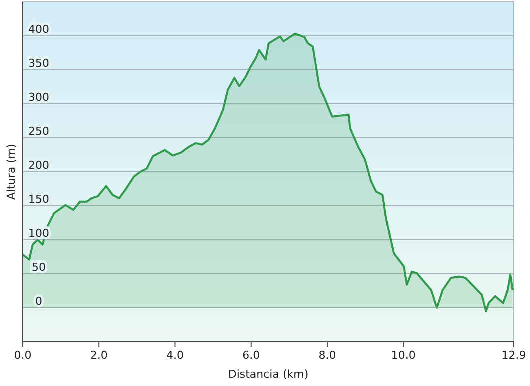 This screenshot has width=530, height=386. I want to click on y-tick-label: 200, so click(39, 165).